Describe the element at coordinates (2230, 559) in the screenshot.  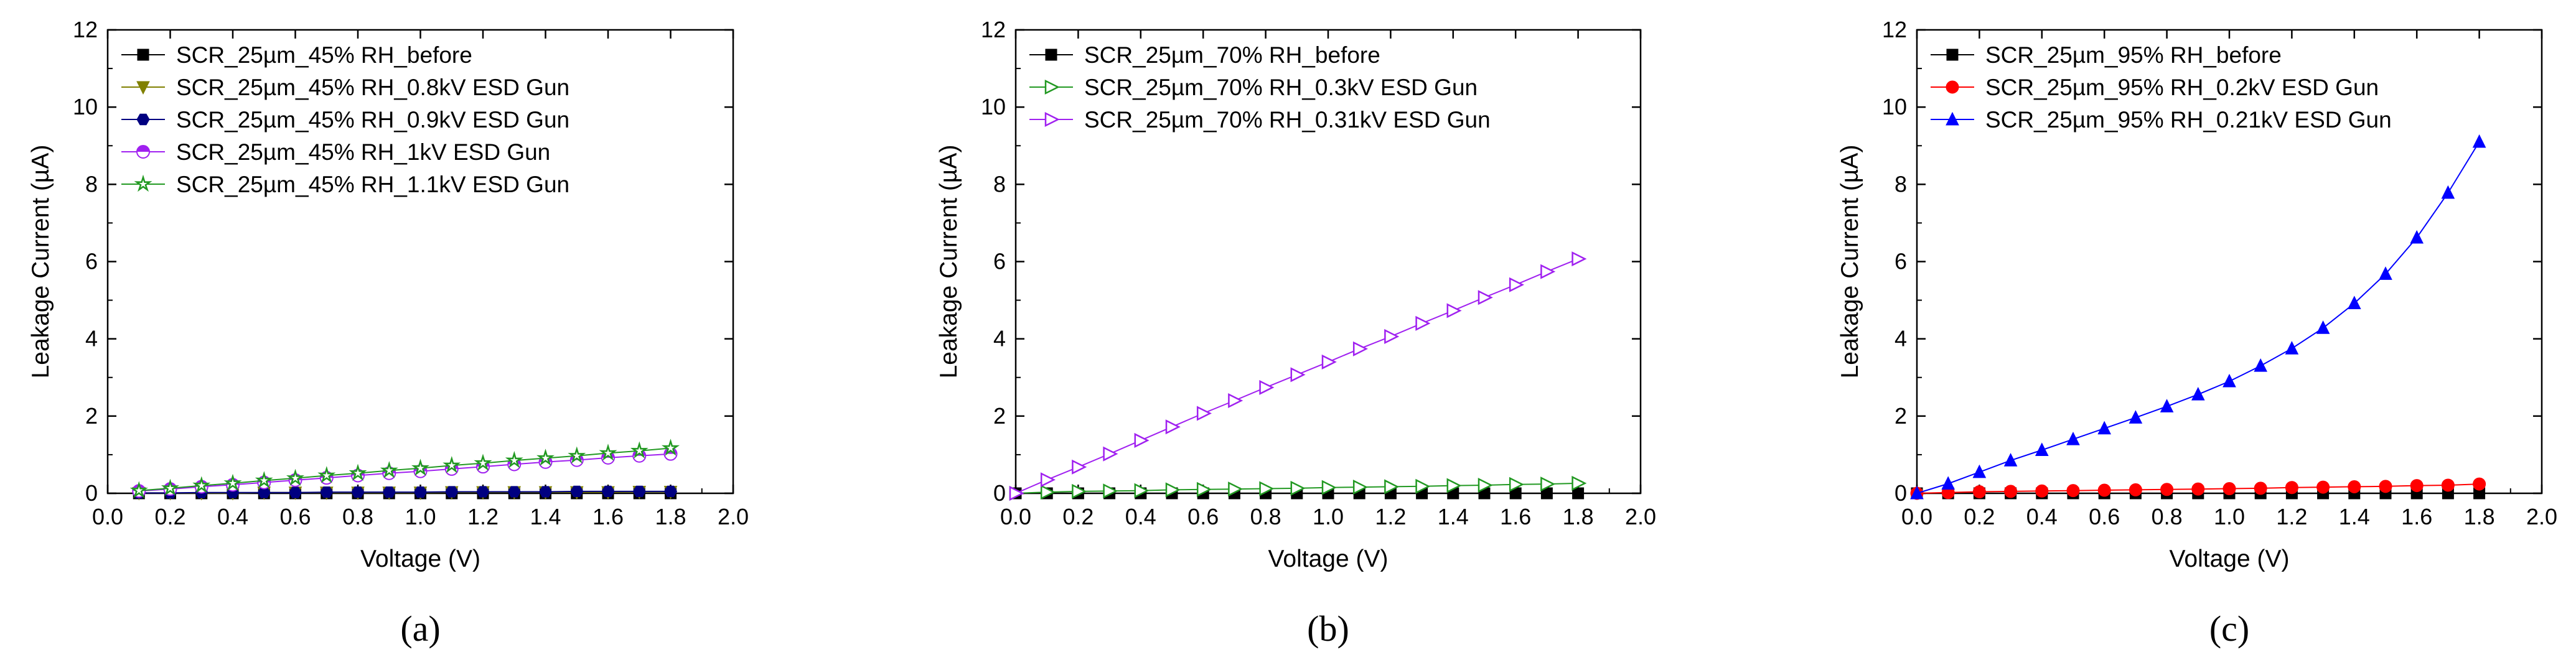
I see `x-axis-label: Voltage (V)` at that location.